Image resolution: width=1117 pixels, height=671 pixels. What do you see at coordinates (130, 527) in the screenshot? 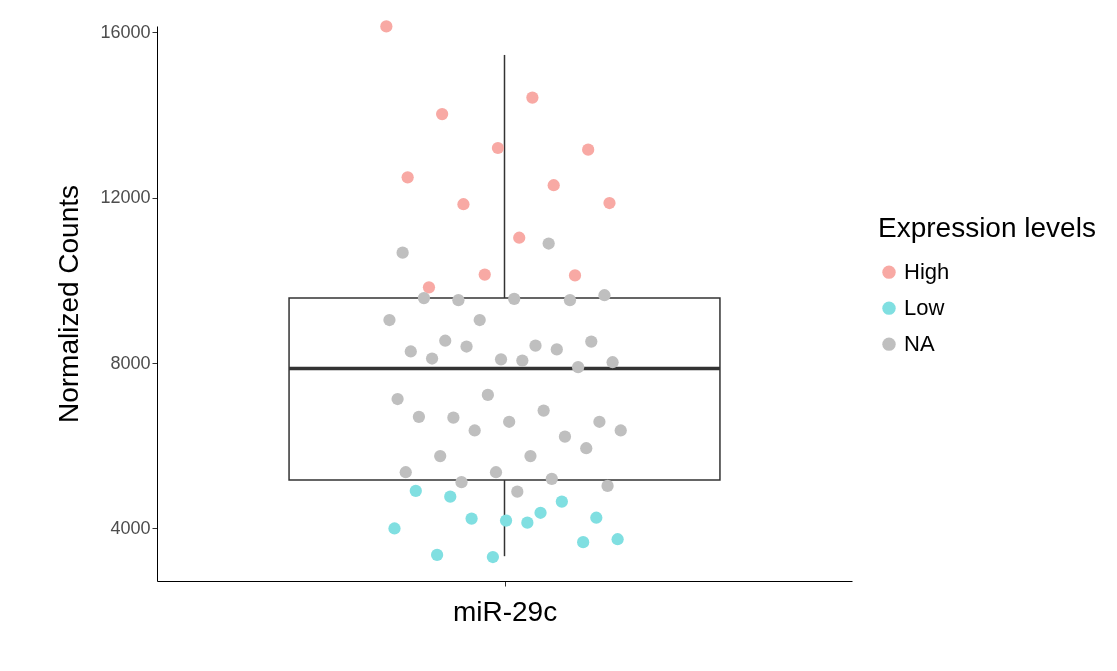
I see `y-tick-label: 4000` at bounding box center [130, 527].